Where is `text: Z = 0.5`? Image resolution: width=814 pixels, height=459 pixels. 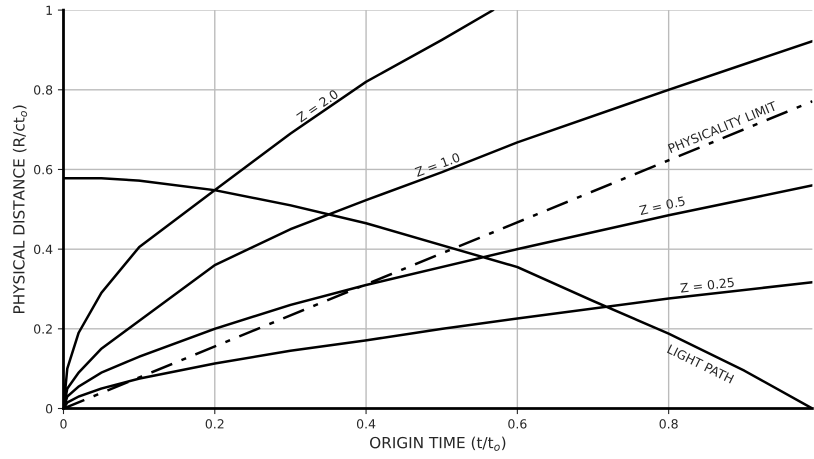 text: Z = 0.5 is located at coordinates (662, 206).